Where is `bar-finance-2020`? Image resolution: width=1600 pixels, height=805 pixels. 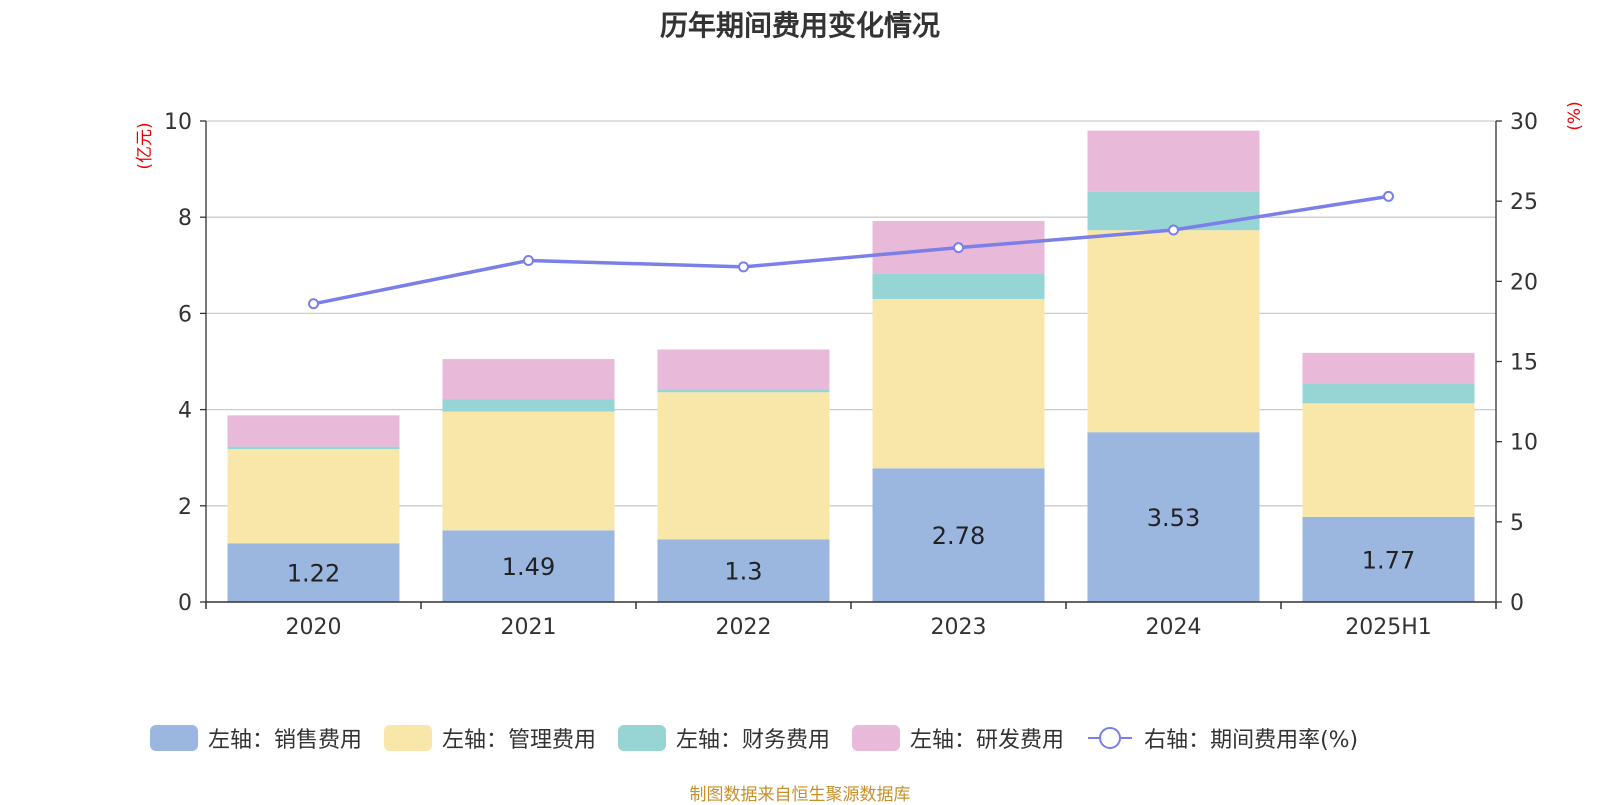
bar-finance-2020 is located at coordinates (313, 448).